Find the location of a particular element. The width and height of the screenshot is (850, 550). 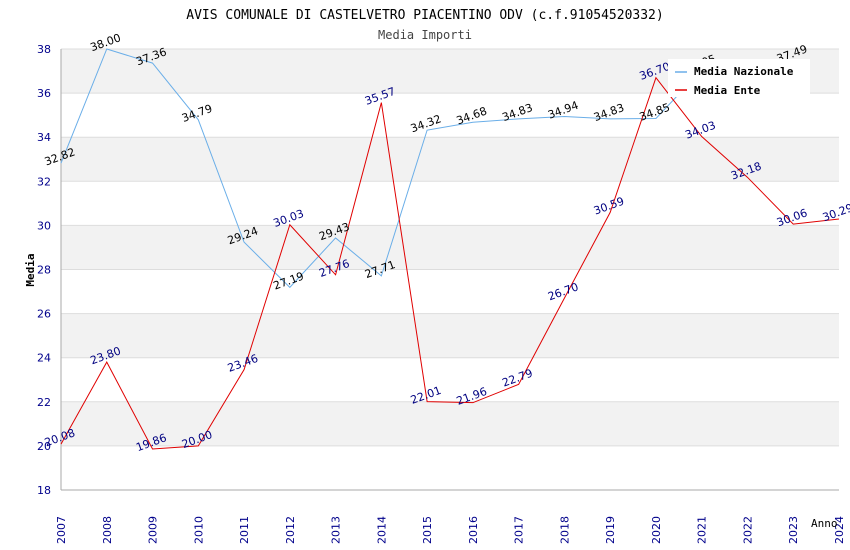

x-tick-label: 2011 is located at coordinates (244, 530).